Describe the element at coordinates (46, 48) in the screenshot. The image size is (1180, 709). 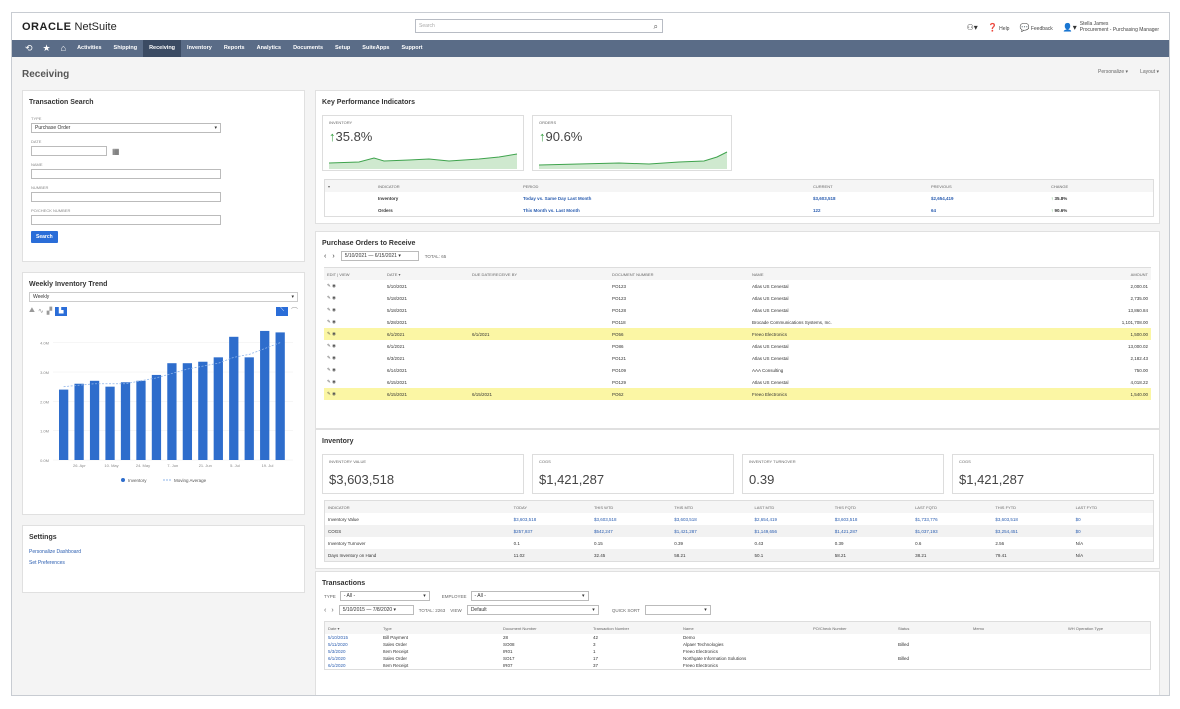
I see `star-icon: ★` at that location.